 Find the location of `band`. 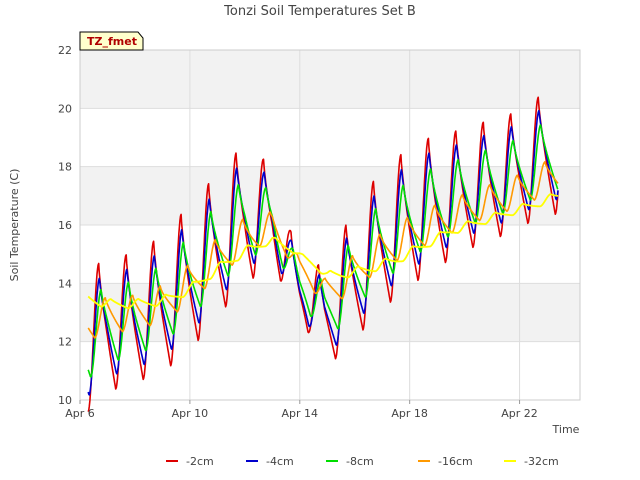

band is located at coordinates (330, 79).